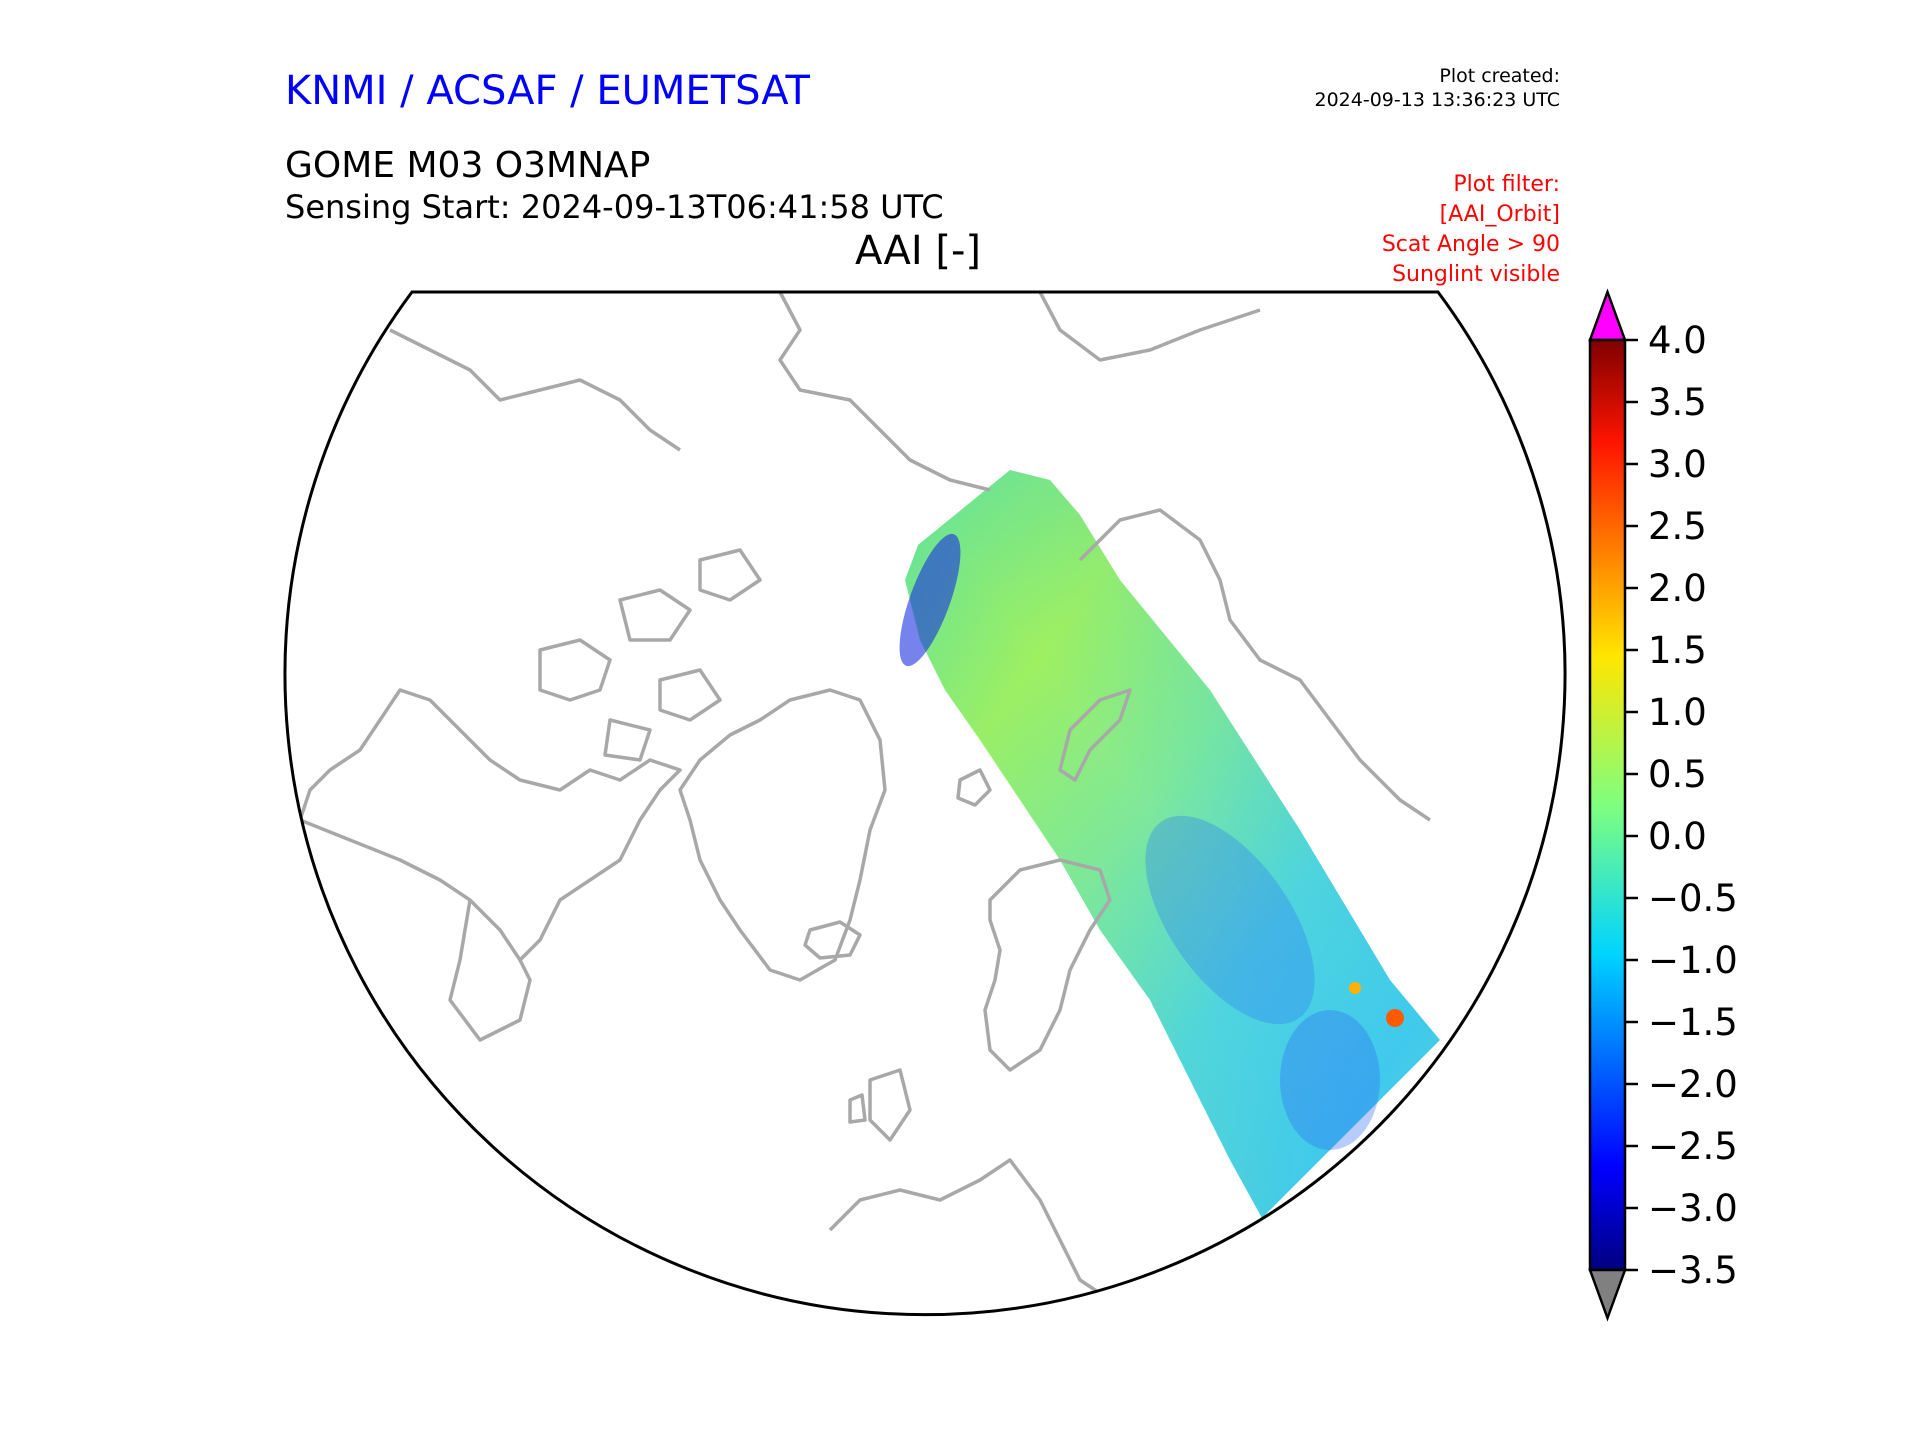  I want to click on colorbar-over-triangle, so click(1607, 315).